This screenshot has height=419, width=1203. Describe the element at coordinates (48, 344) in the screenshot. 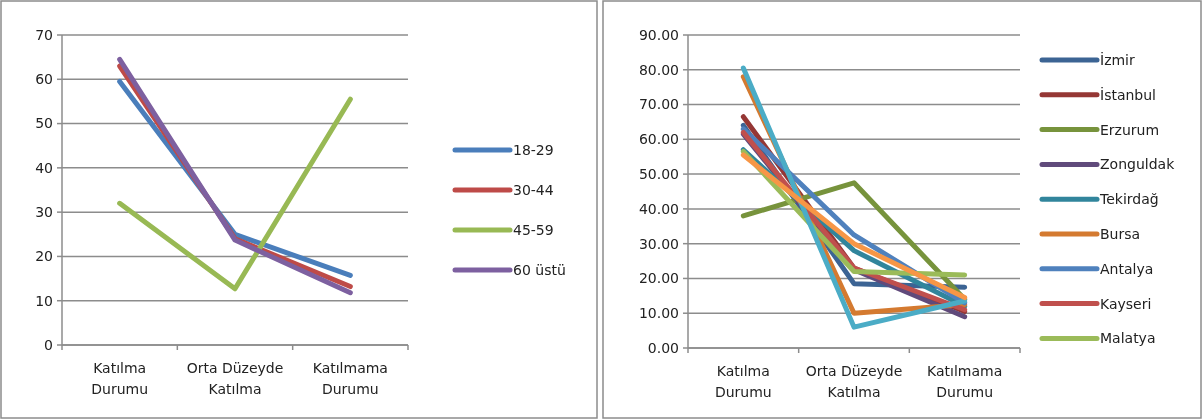

I see `y-tick-label: 0` at that location.